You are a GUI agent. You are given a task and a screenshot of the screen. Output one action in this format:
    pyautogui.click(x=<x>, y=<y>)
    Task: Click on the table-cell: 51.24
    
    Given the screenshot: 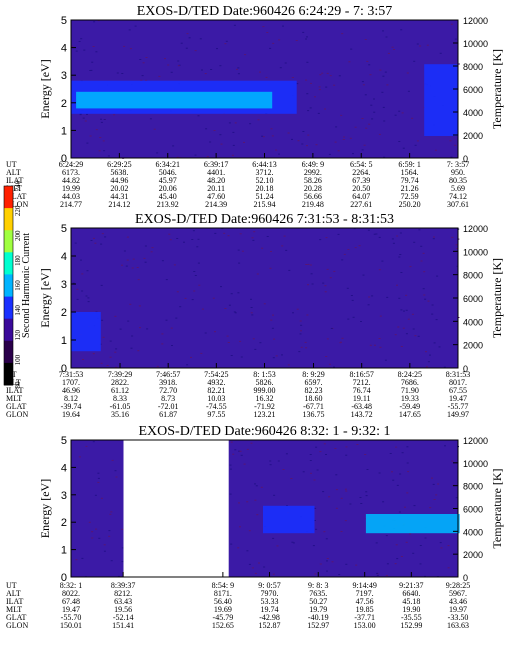 What is the action you would take?
    pyautogui.click(x=265, y=196)
    